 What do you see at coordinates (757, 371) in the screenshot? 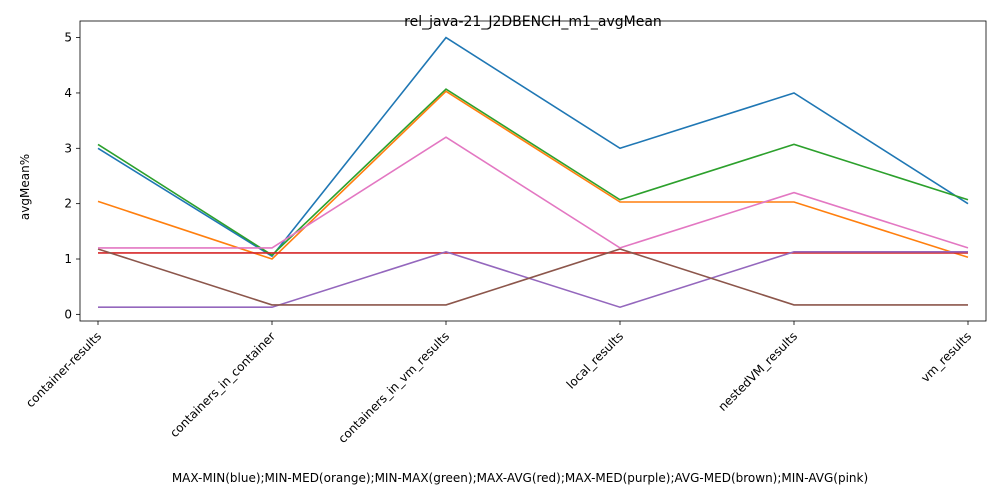
I see `x-tick-label: nestedVM_results` at bounding box center [757, 371].